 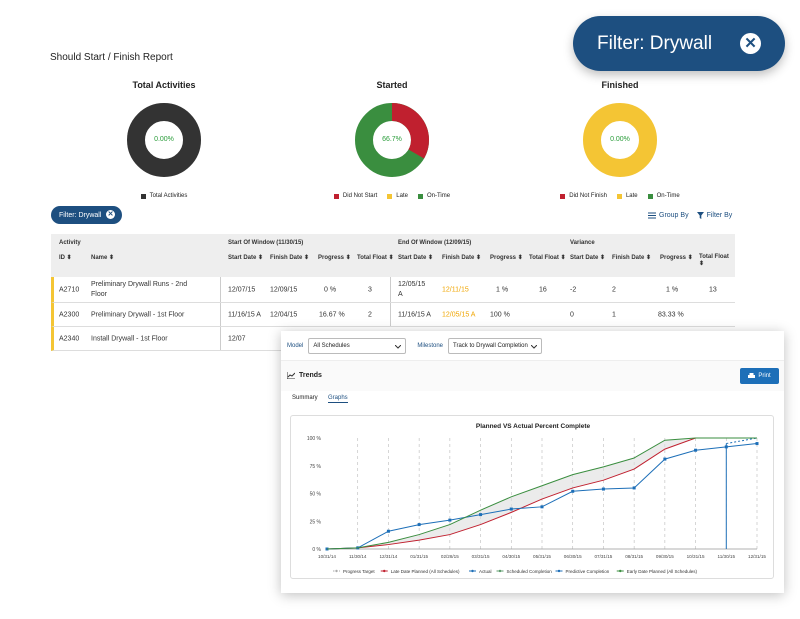 I want to click on cell-progress: 83.33 %, so click(x=671, y=314).